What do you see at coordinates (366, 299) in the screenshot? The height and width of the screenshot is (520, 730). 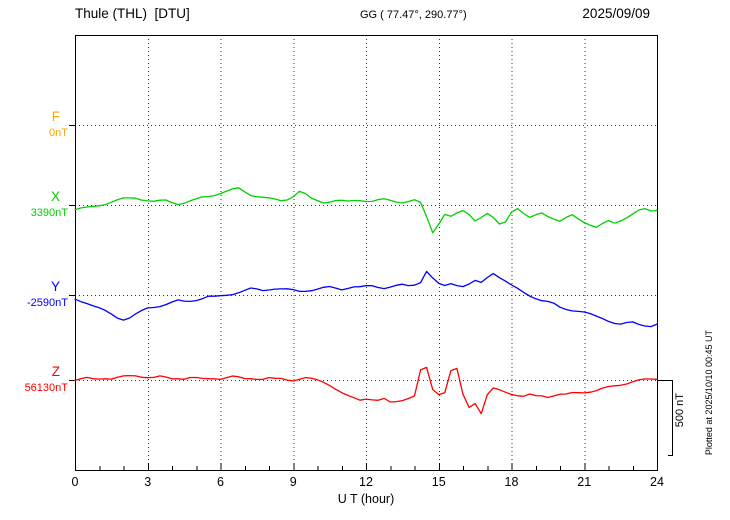 I see `trace-y` at bounding box center [366, 299].